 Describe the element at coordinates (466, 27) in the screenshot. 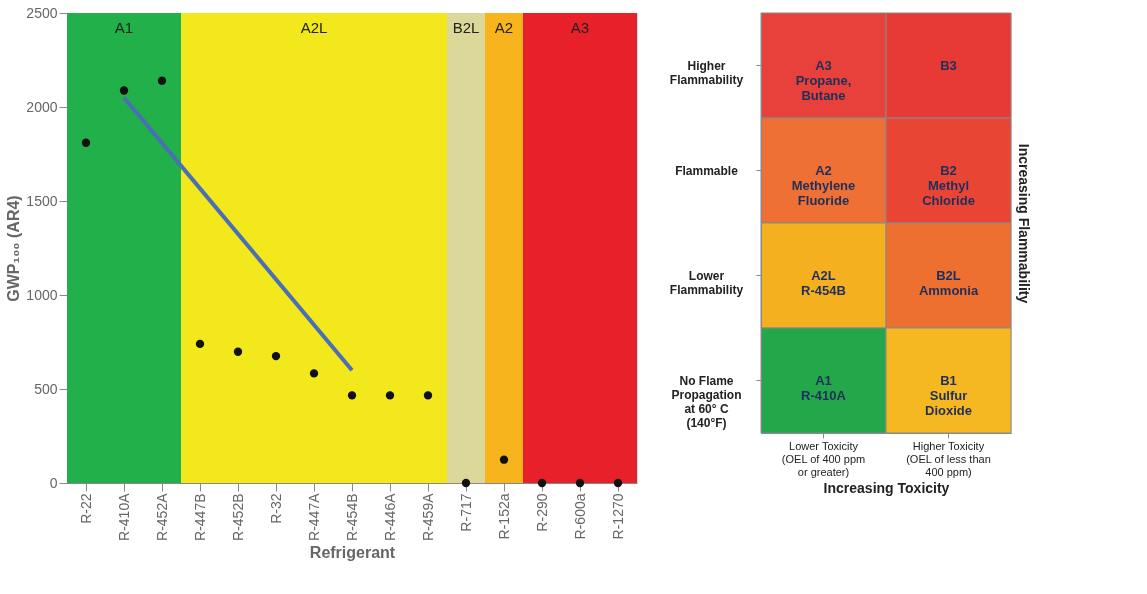

I see `band-label: B2L` at that location.